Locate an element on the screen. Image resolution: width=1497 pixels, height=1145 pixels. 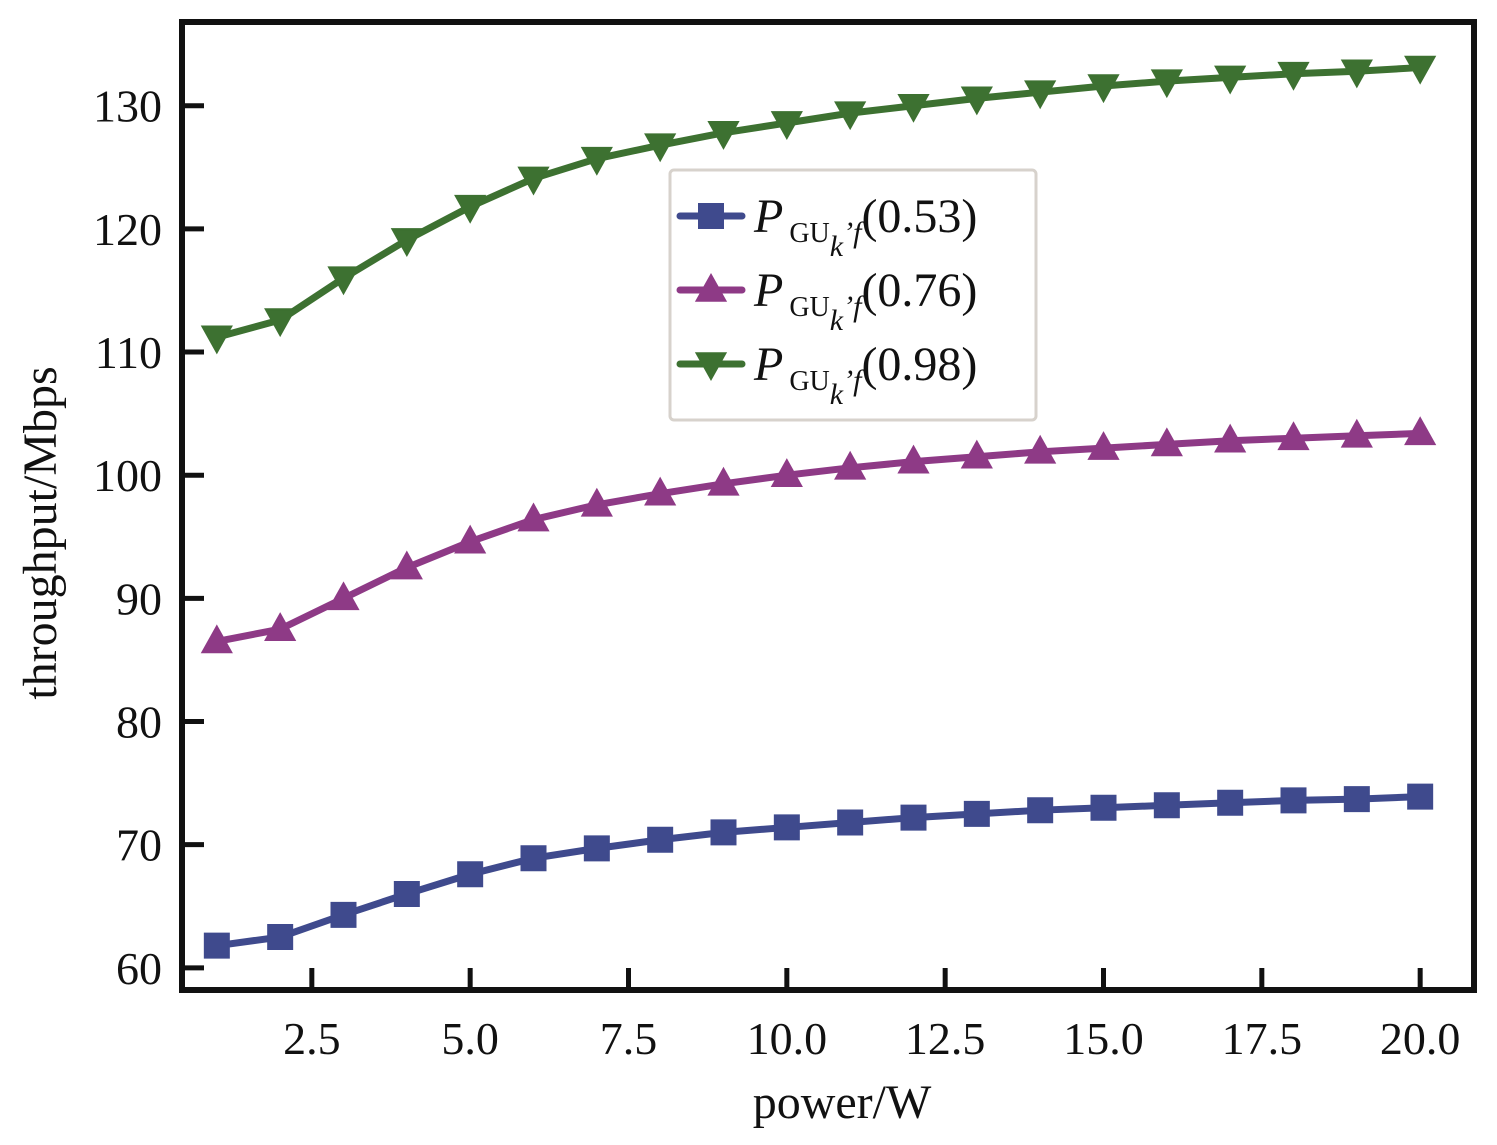
y-axis-label: throughput/Mbps is located at coordinates (40, 532).